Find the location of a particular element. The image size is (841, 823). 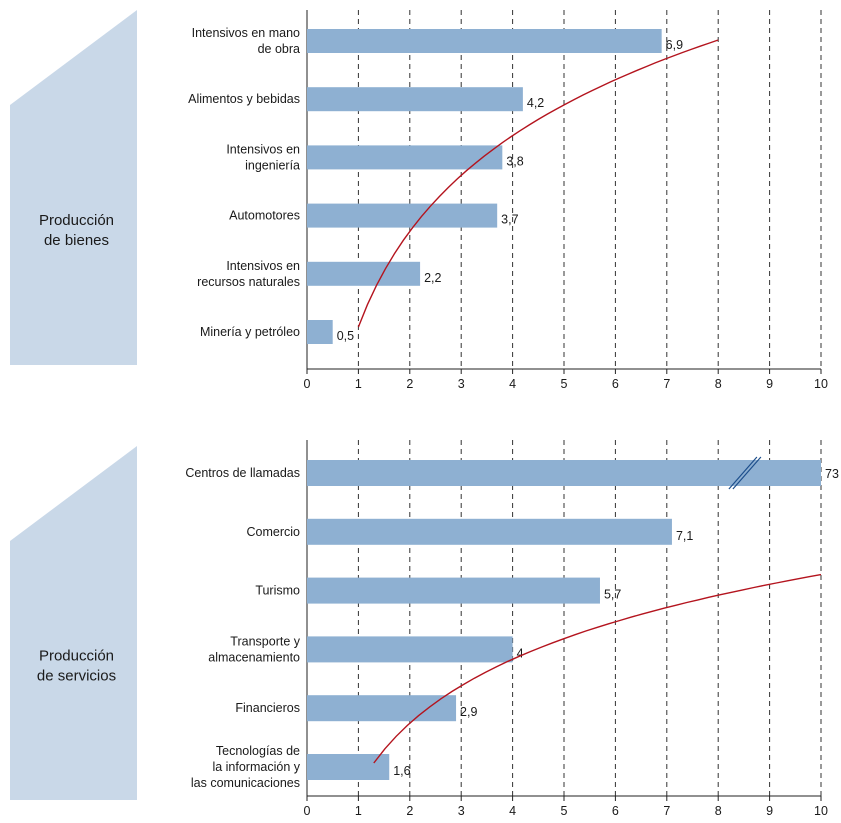

goods-tick-label: 2 is located at coordinates (409, 384).